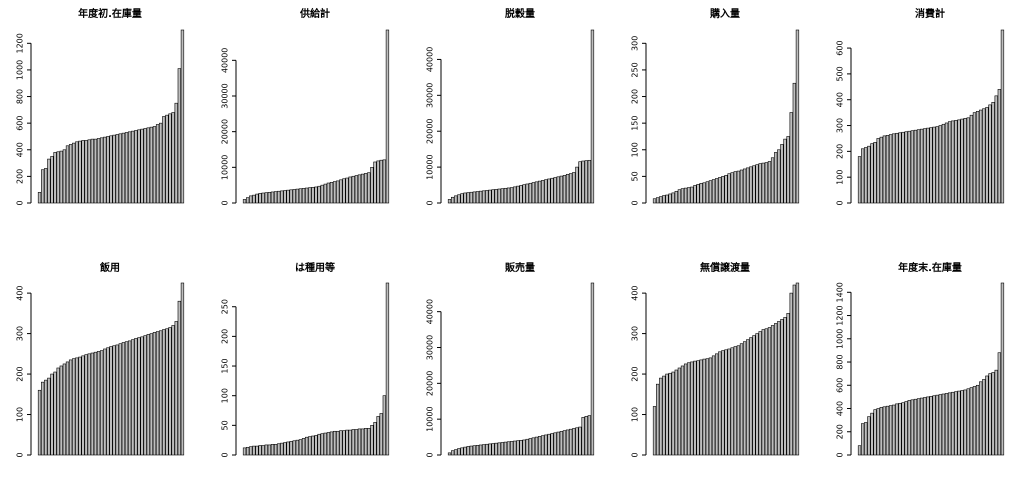 This screenshot has width=1024, height=477. I want to click on chart-title: 年度初.在庫量, so click(110, 13).